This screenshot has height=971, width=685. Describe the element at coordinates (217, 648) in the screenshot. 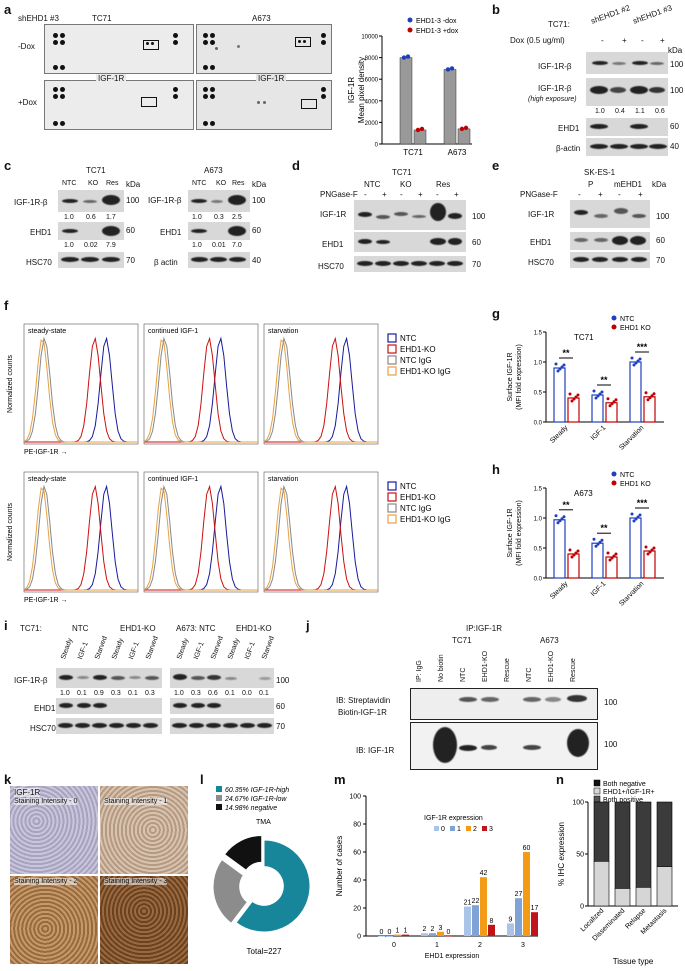

I see `i-lane-label: Starved` at that location.